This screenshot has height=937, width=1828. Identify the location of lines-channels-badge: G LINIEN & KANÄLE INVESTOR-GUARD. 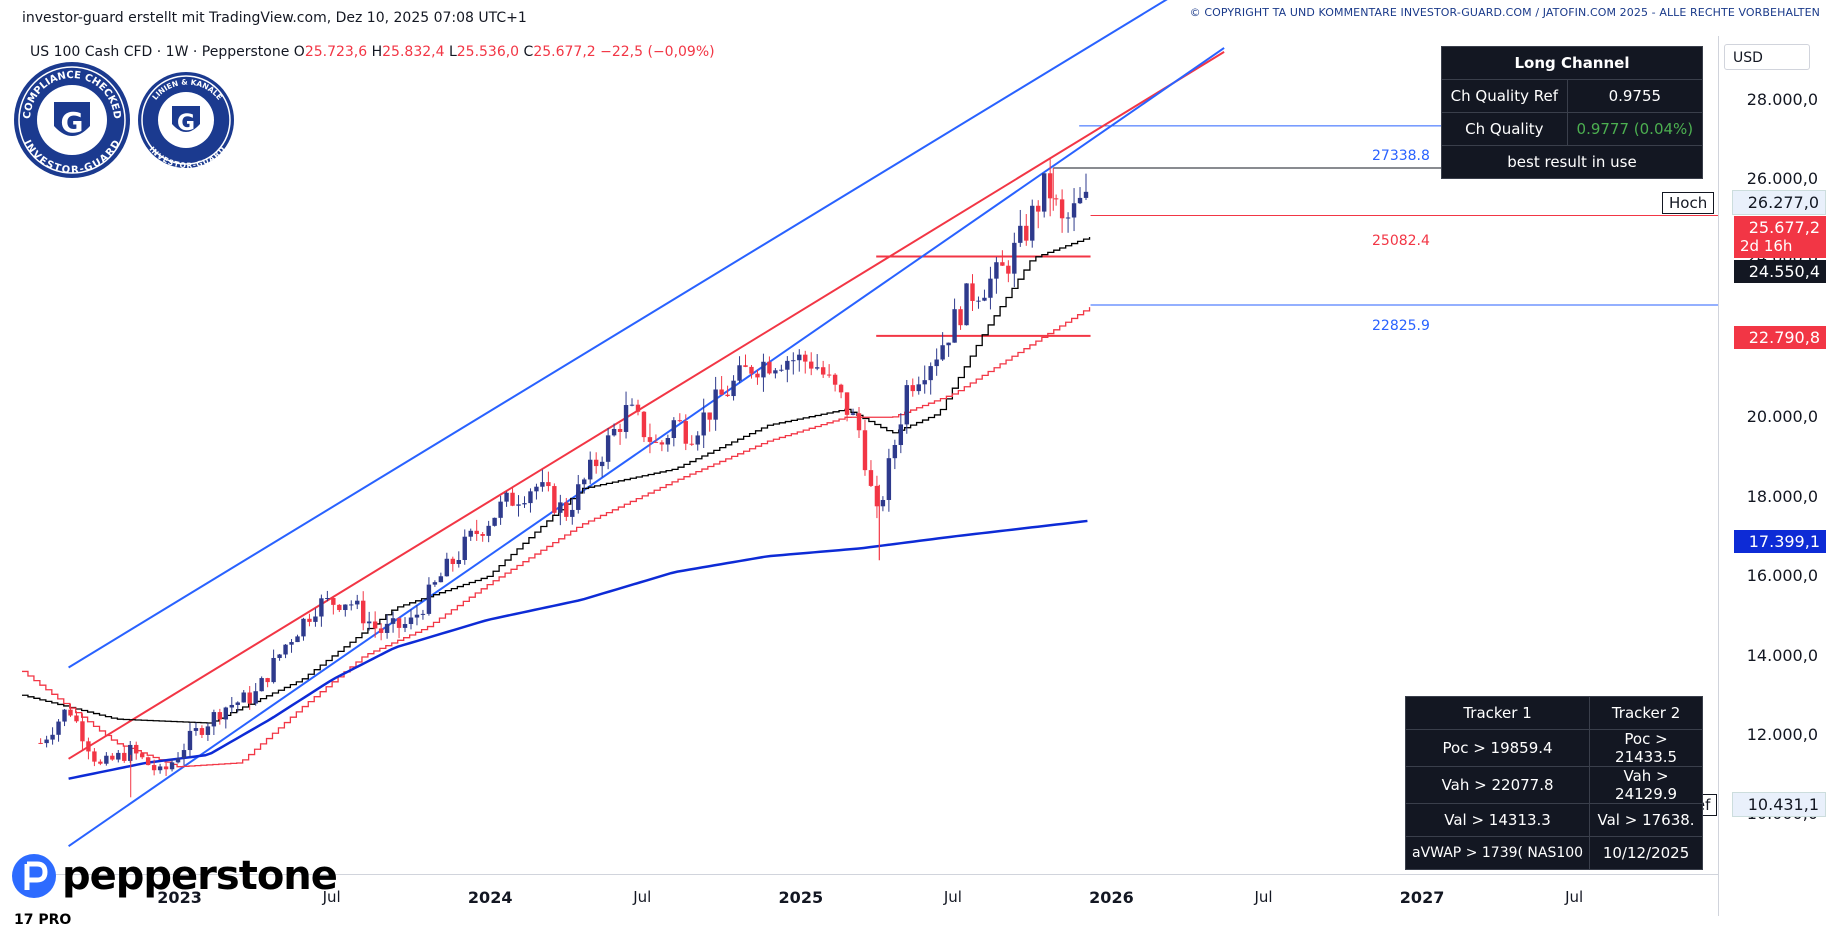
(186, 121).